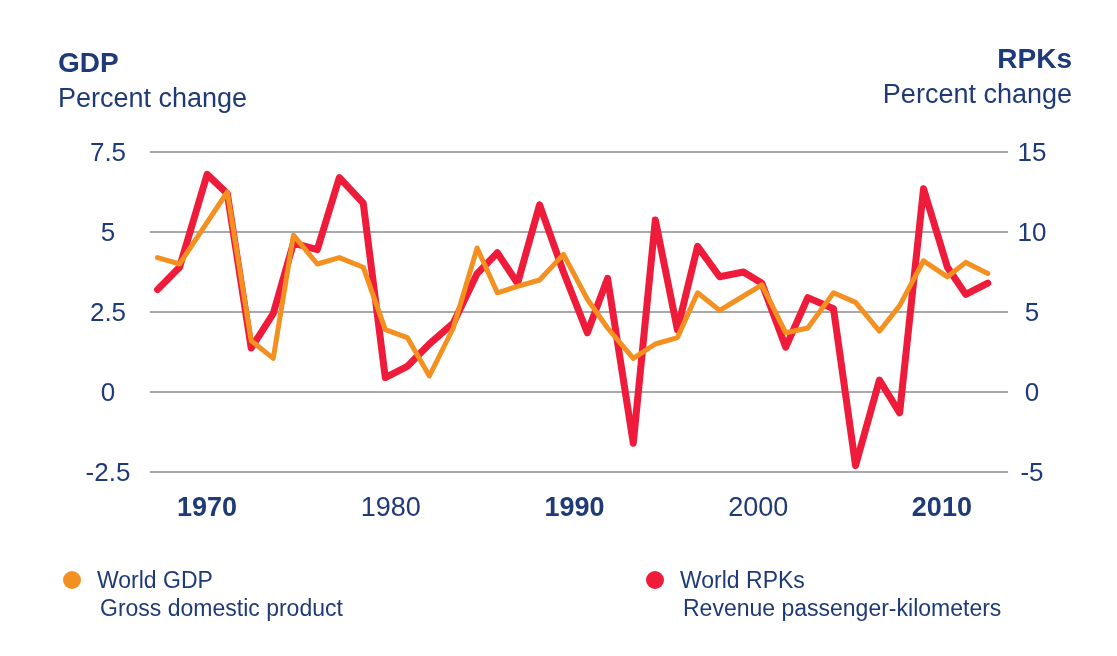 The width and height of the screenshot is (1117, 656). Describe the element at coordinates (390, 507) in the screenshot. I see `x-tick-label: 1980` at that location.